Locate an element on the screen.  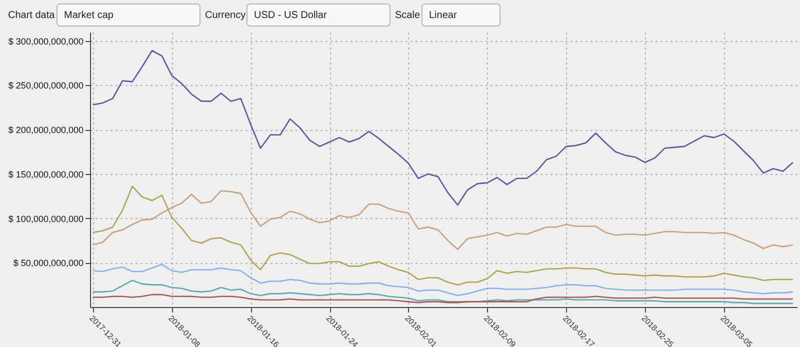
y-tick-label: $ 200,000,000,000 is located at coordinates (46, 130).